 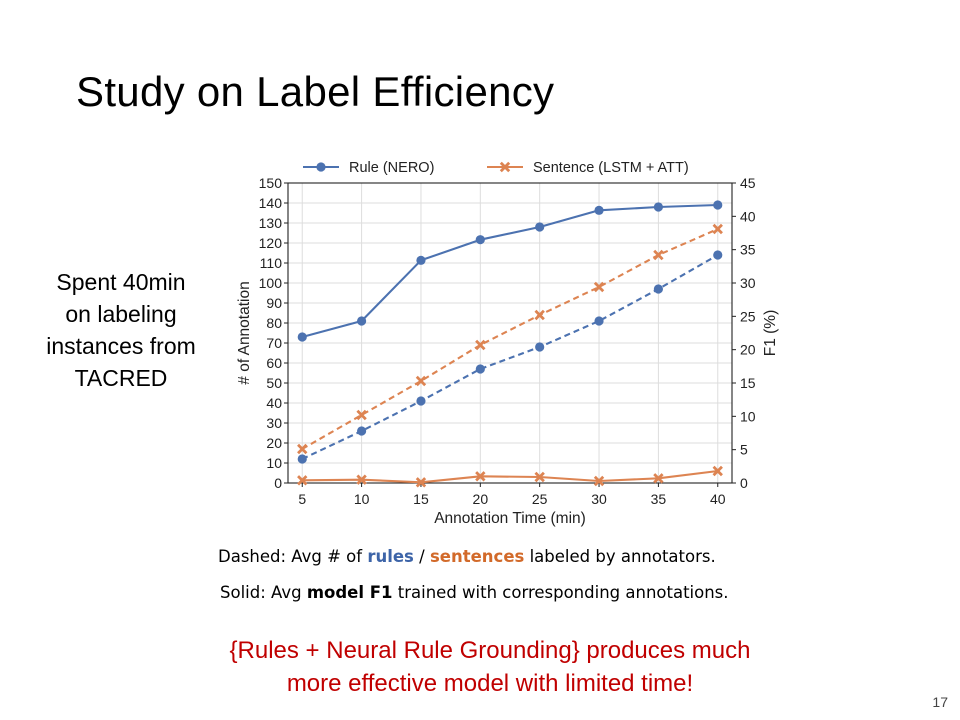 What do you see at coordinates (271, 283) in the screenshot?
I see `y-left-tick-label: 100` at bounding box center [271, 283].